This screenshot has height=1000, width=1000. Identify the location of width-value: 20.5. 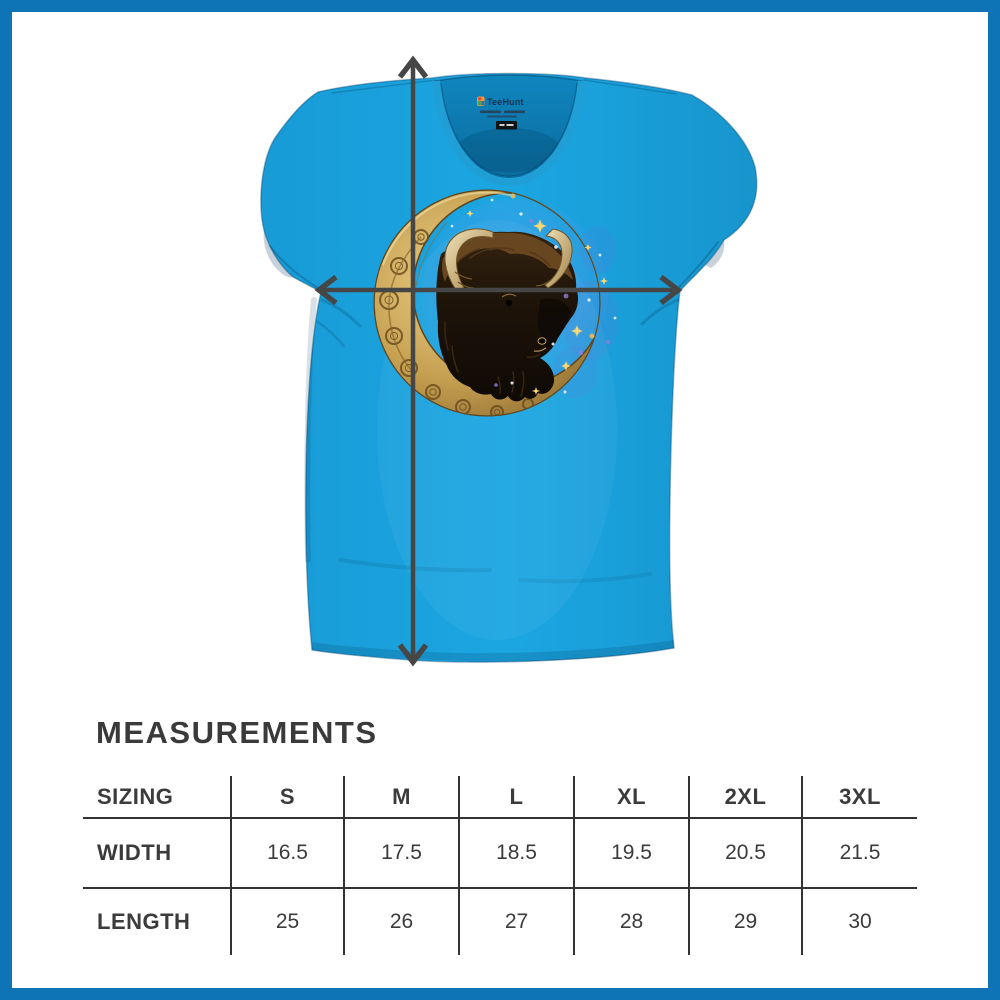
(746, 852).